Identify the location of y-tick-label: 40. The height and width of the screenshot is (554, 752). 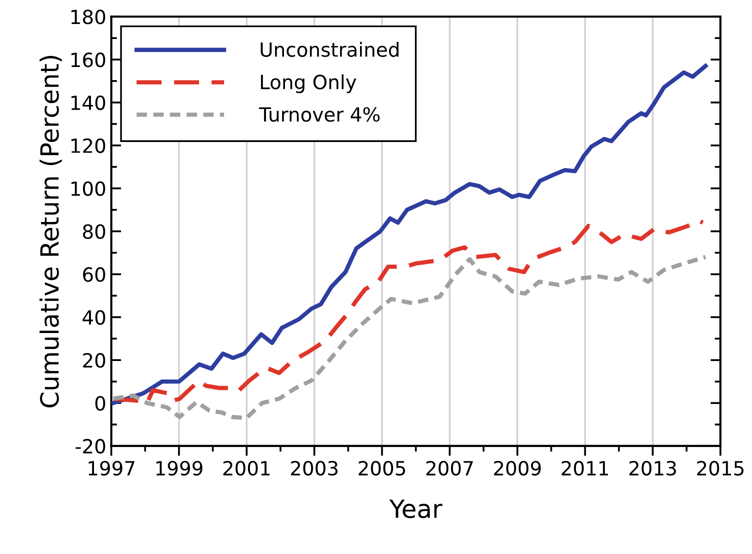
(94, 317).